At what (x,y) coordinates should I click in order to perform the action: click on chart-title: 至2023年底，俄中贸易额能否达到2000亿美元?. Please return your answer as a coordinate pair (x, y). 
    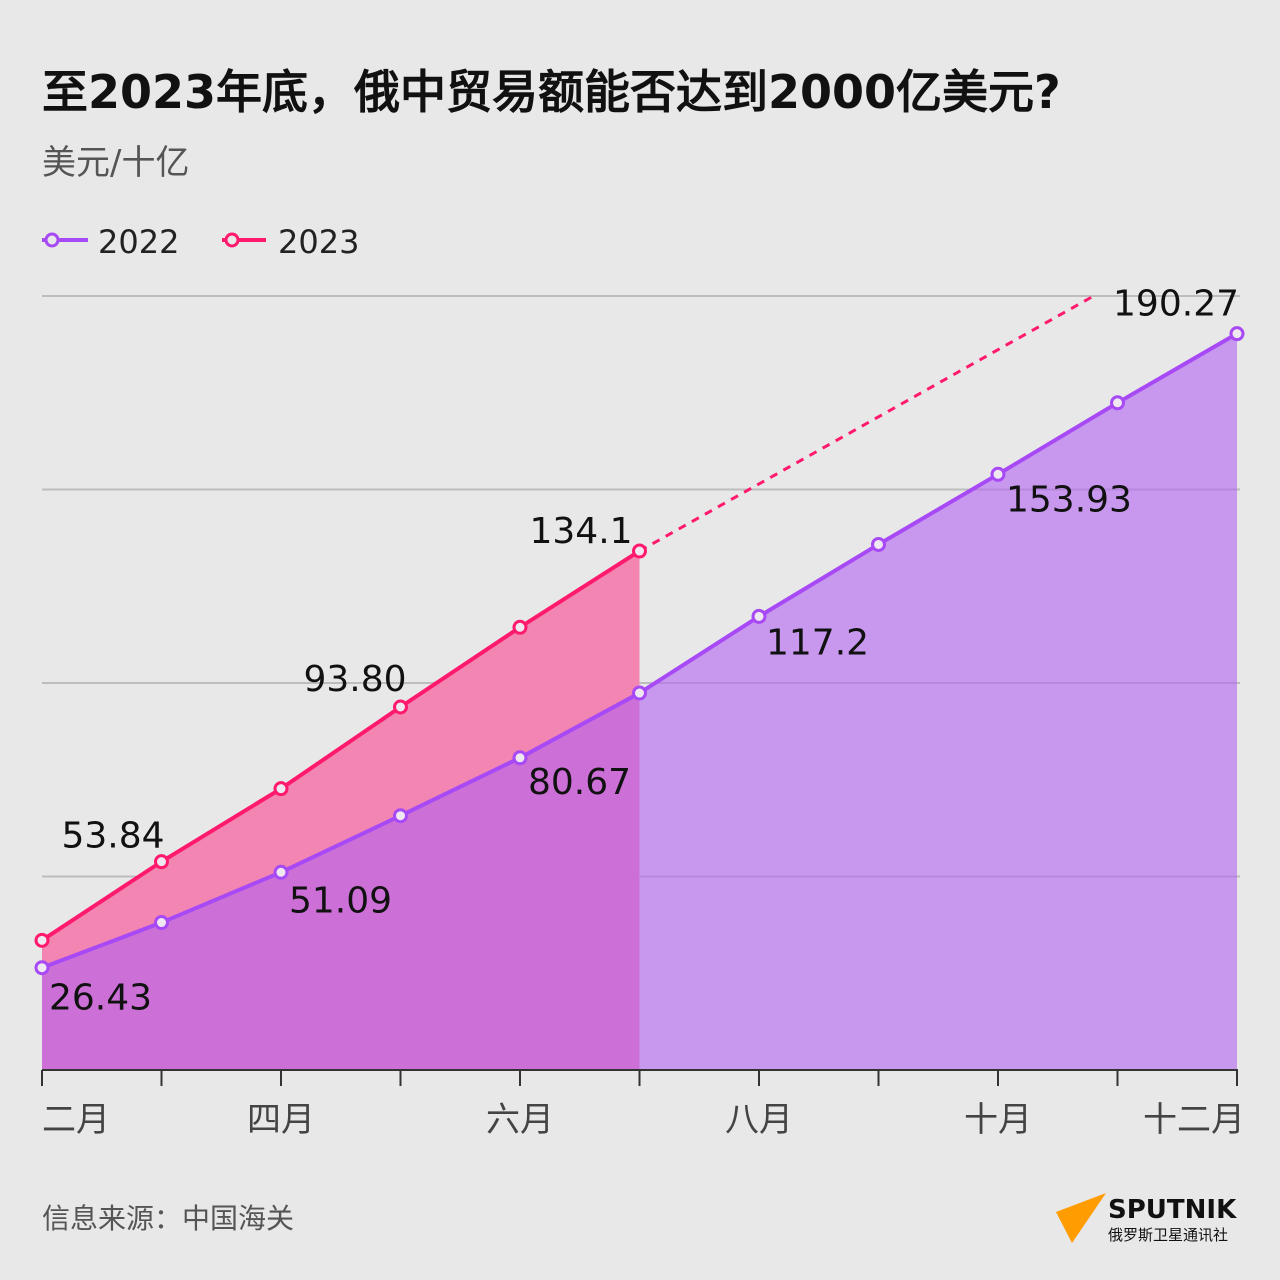
    Looking at the image, I should click on (551, 92).